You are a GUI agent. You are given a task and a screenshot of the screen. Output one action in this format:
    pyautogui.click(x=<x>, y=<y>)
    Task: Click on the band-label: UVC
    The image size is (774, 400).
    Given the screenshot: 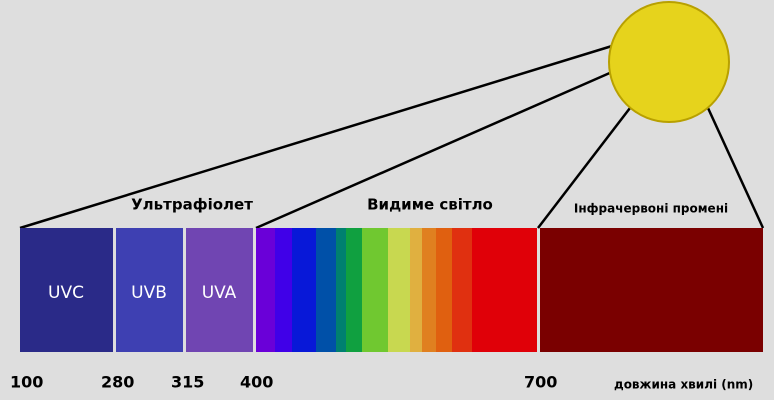 What is the action you would take?
    pyautogui.click(x=66, y=293)
    